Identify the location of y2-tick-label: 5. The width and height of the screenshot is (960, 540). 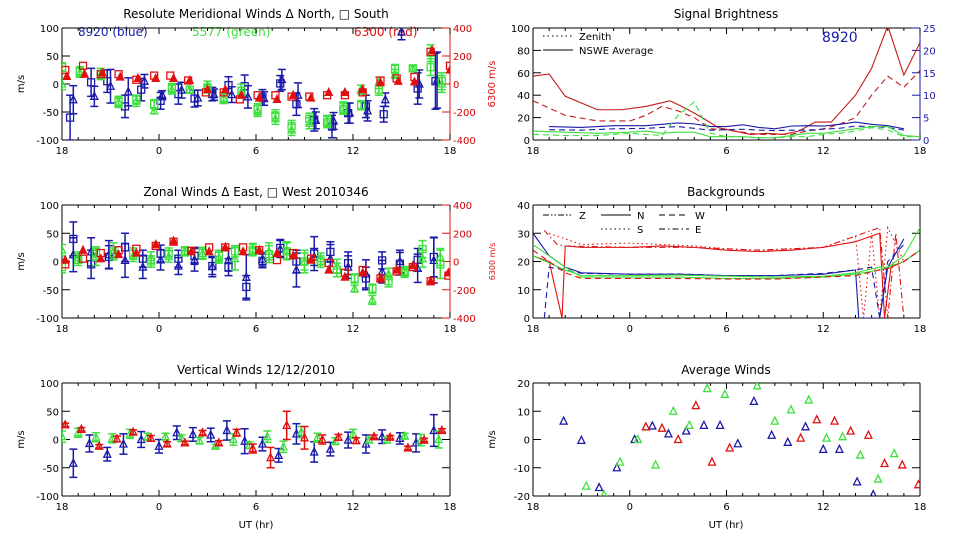
(926, 119).